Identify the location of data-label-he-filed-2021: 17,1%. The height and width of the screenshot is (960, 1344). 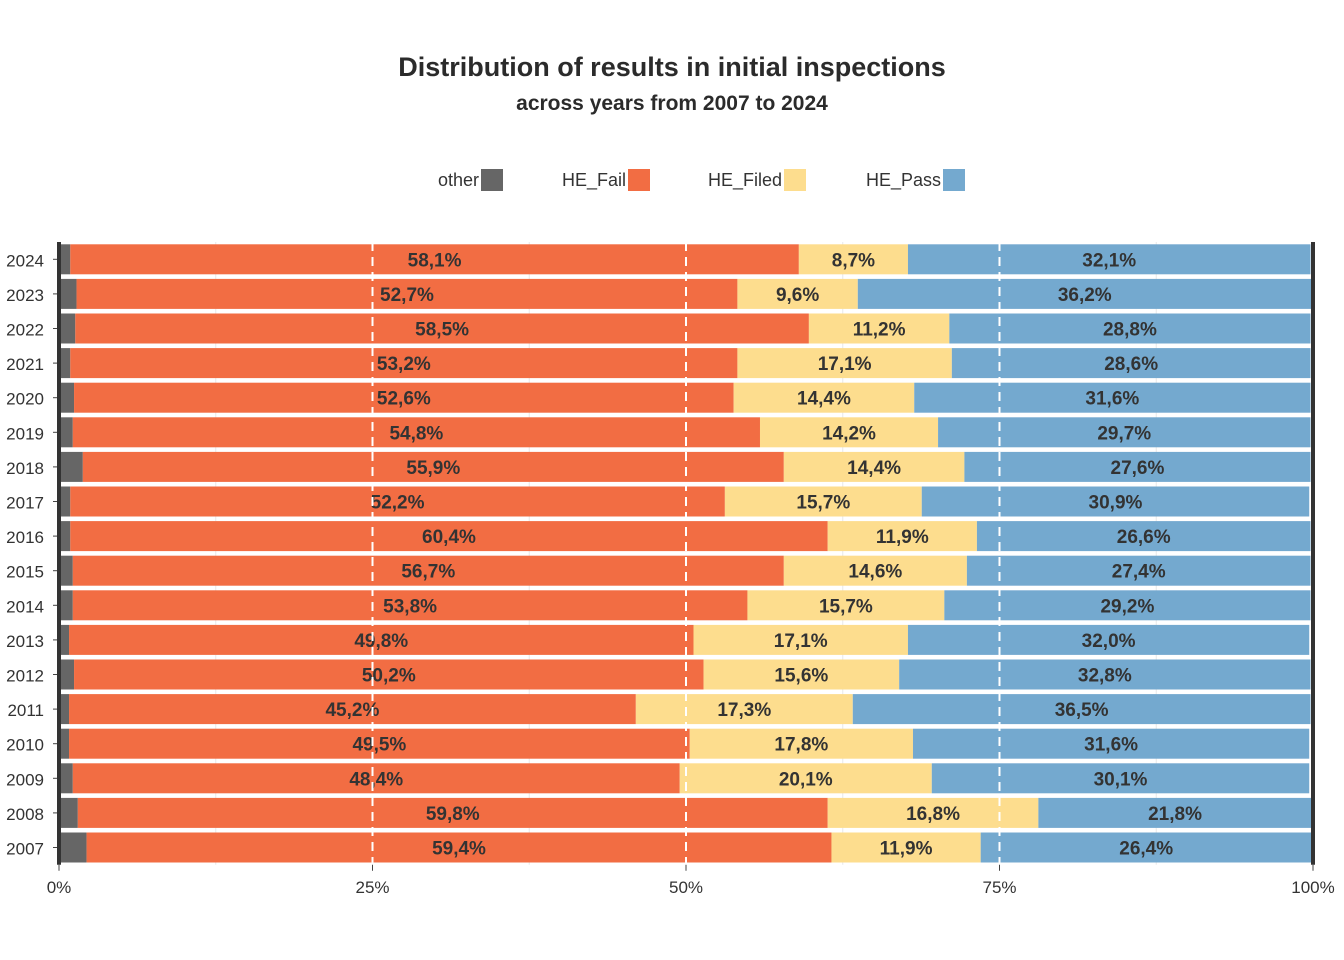
(845, 364).